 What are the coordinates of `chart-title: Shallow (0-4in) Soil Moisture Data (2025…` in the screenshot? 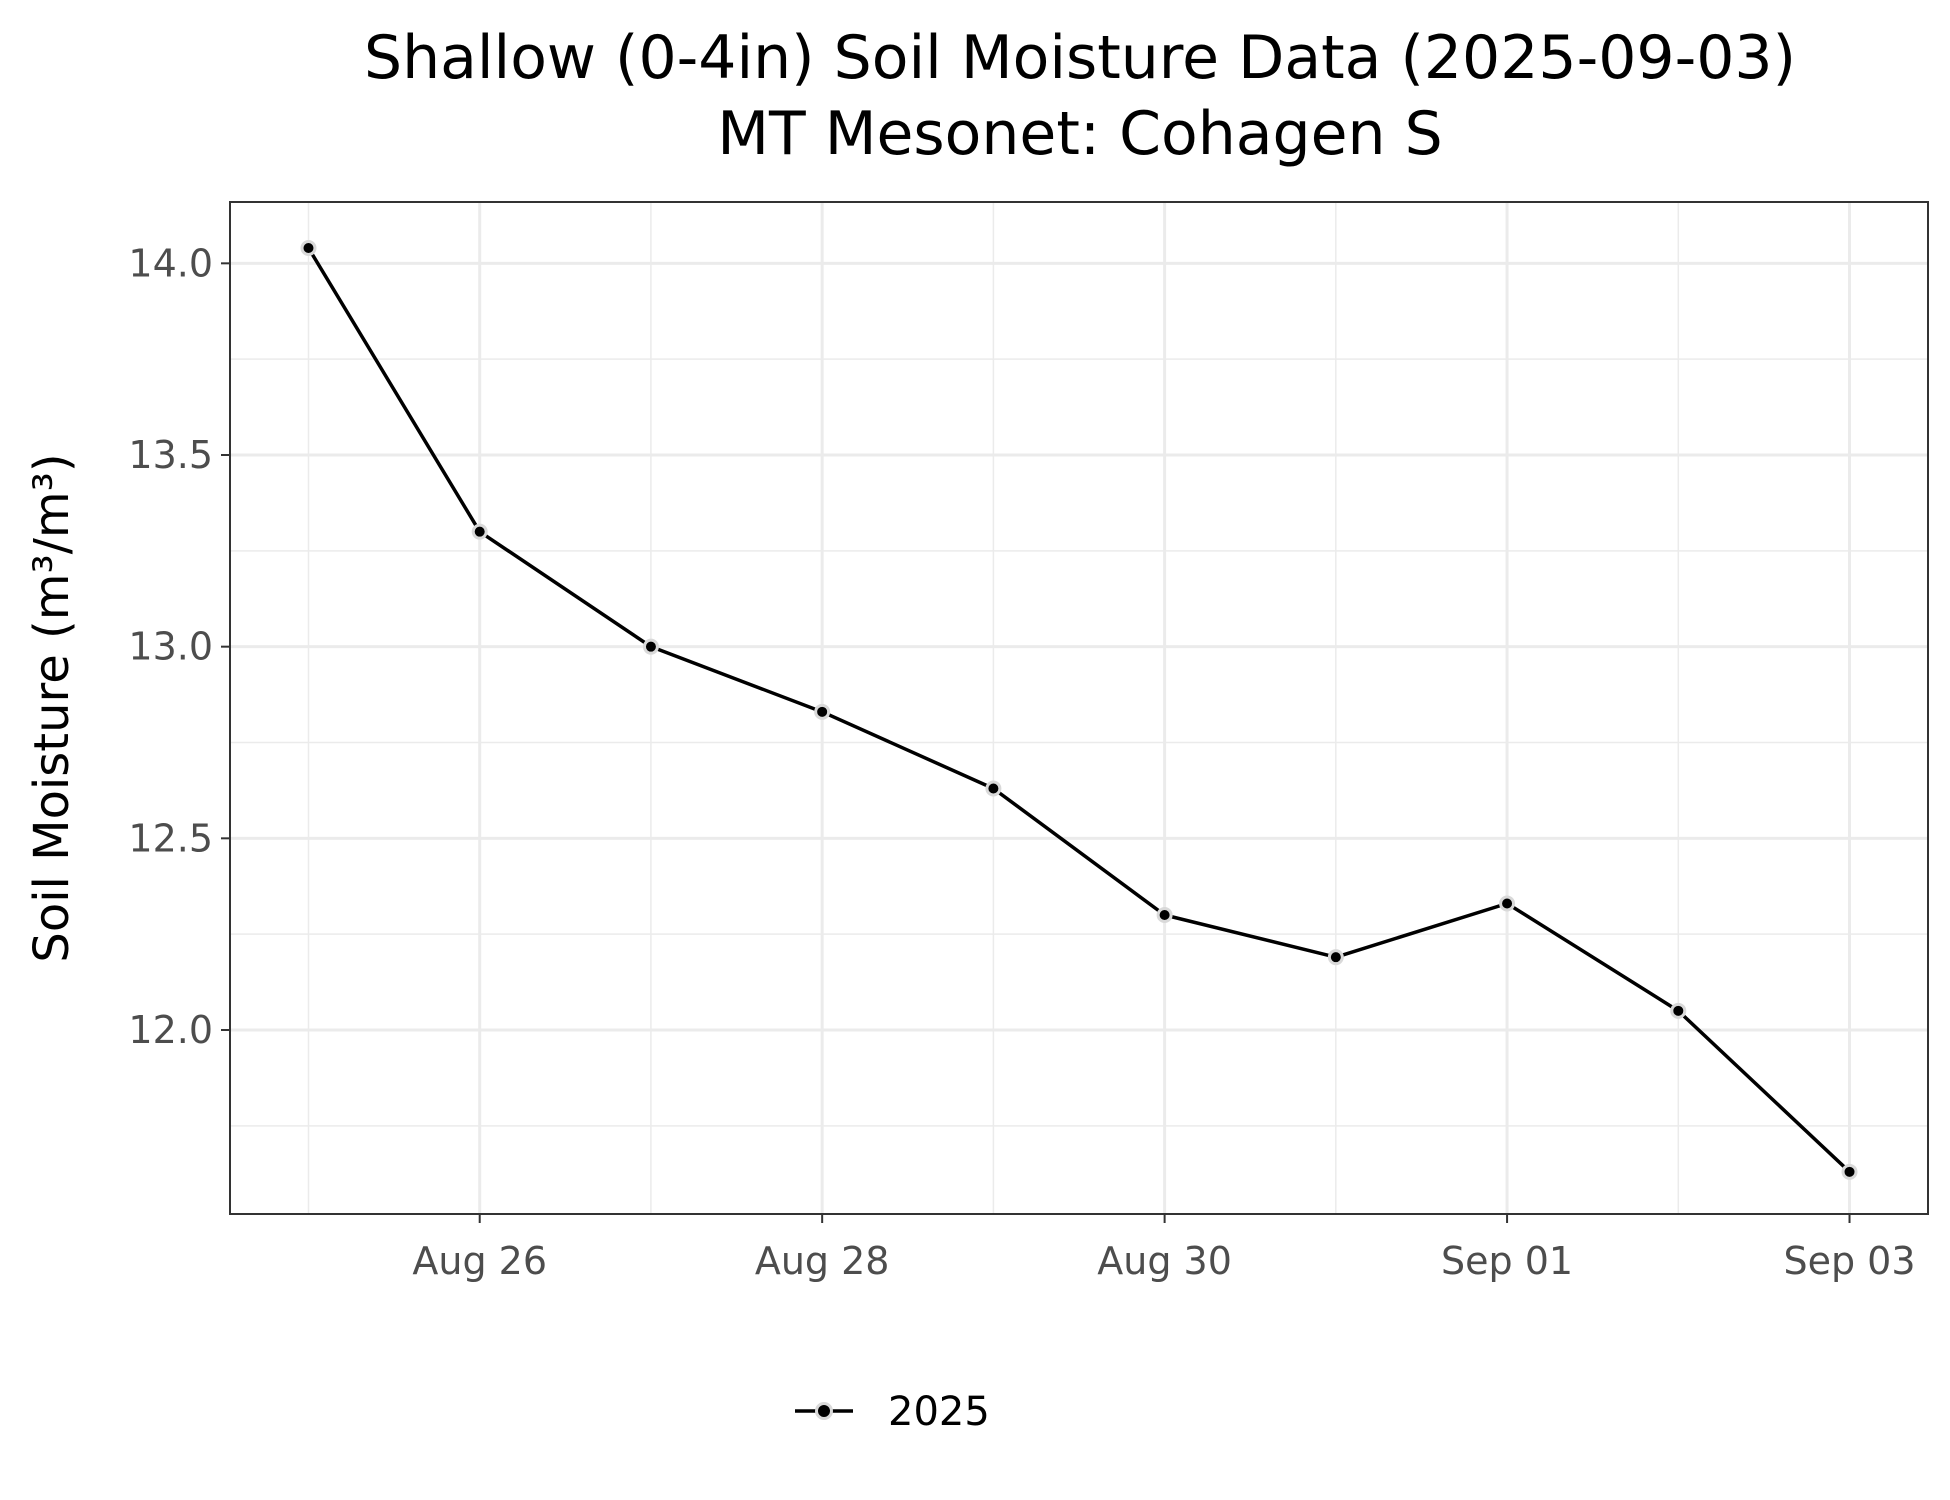 It's located at (1080, 58).